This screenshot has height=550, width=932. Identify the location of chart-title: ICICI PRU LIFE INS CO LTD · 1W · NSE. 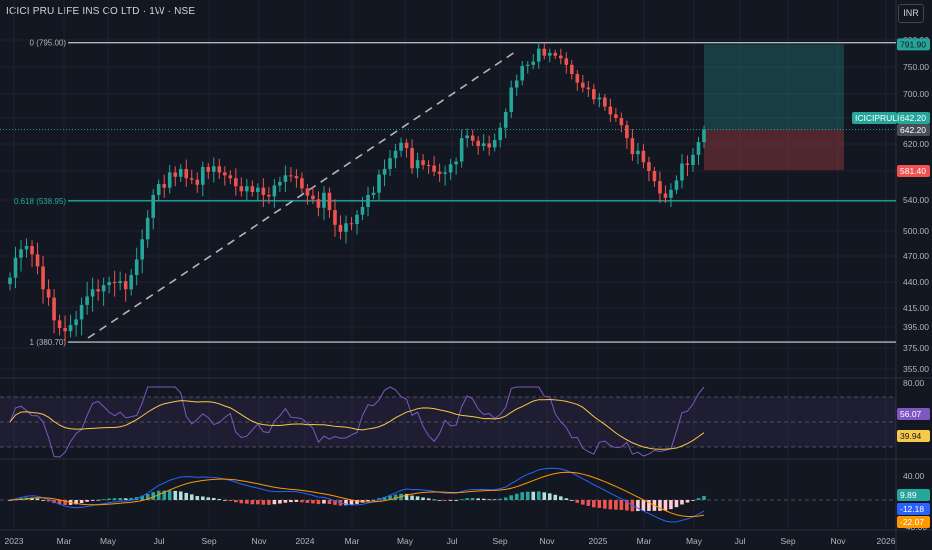
(101, 11).